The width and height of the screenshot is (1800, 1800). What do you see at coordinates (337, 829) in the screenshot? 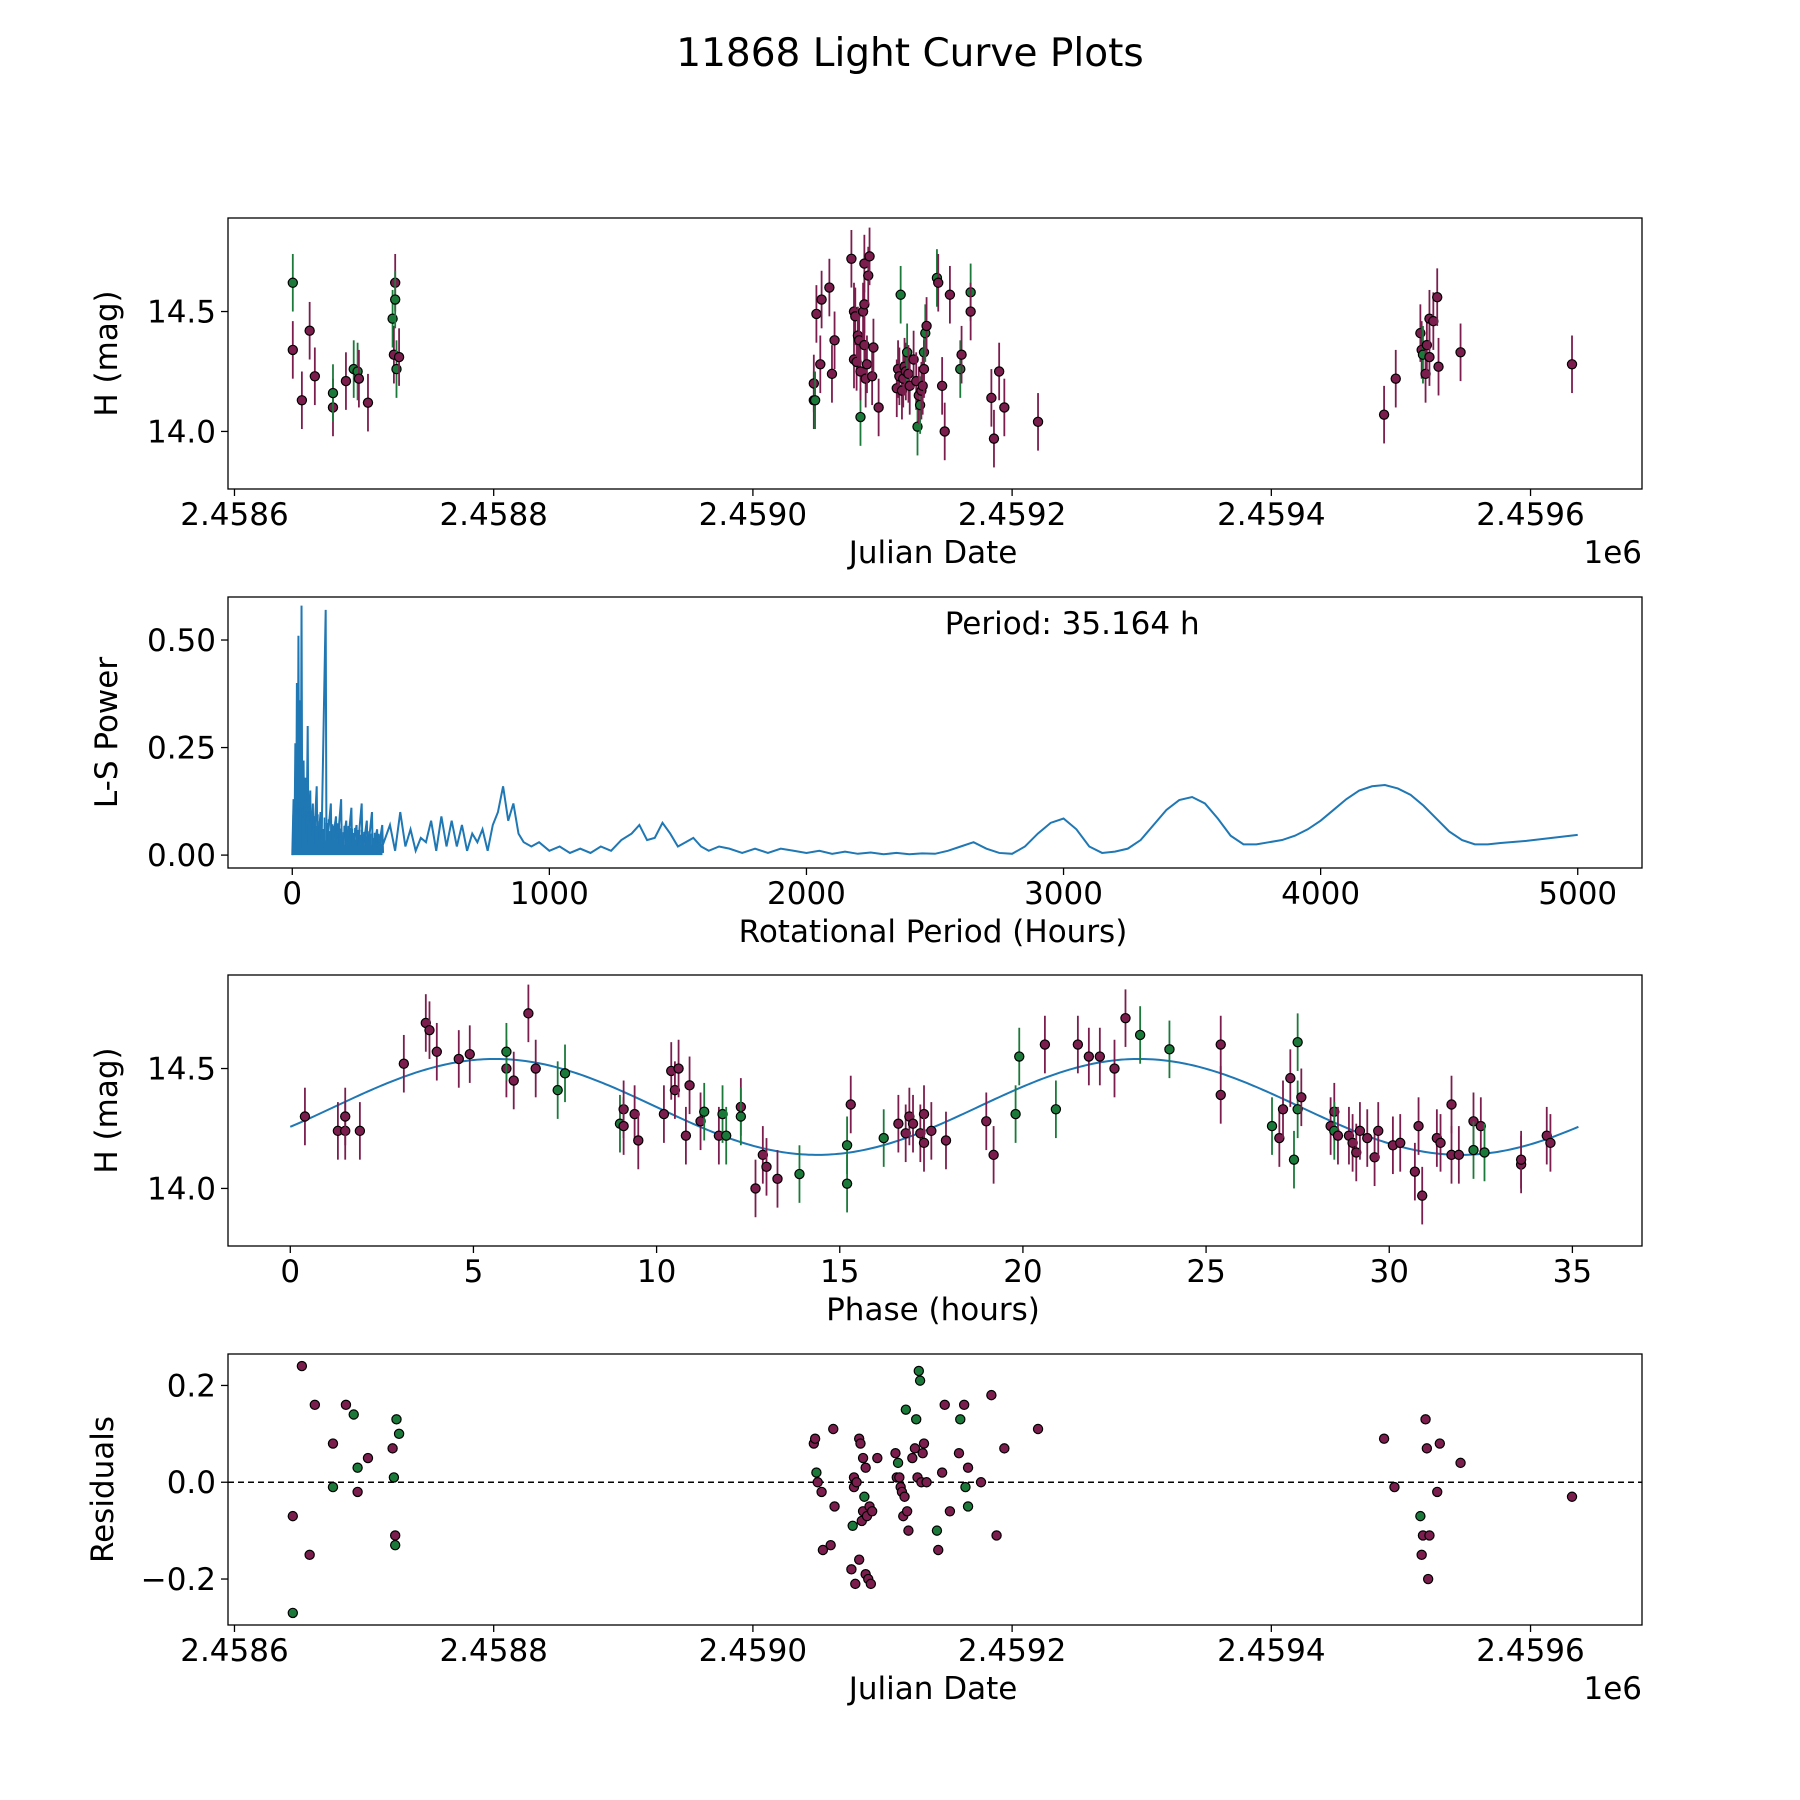
I see `periodogram-forest` at bounding box center [337, 829].